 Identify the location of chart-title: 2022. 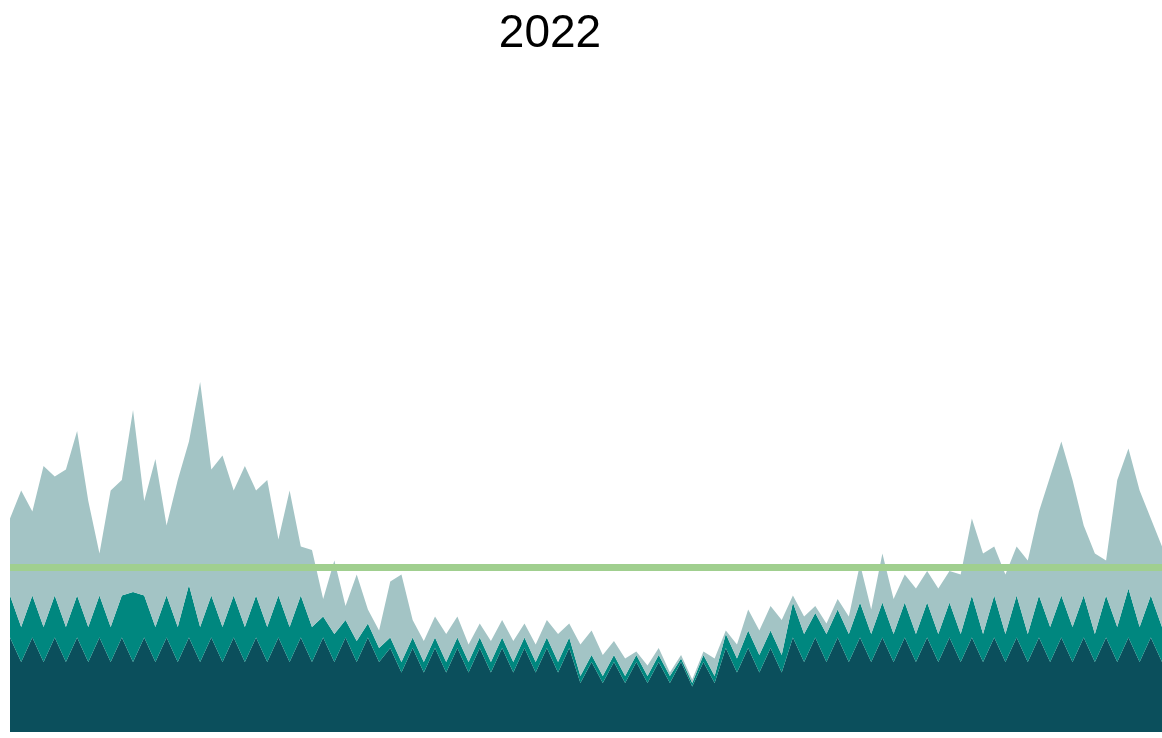
(550, 31).